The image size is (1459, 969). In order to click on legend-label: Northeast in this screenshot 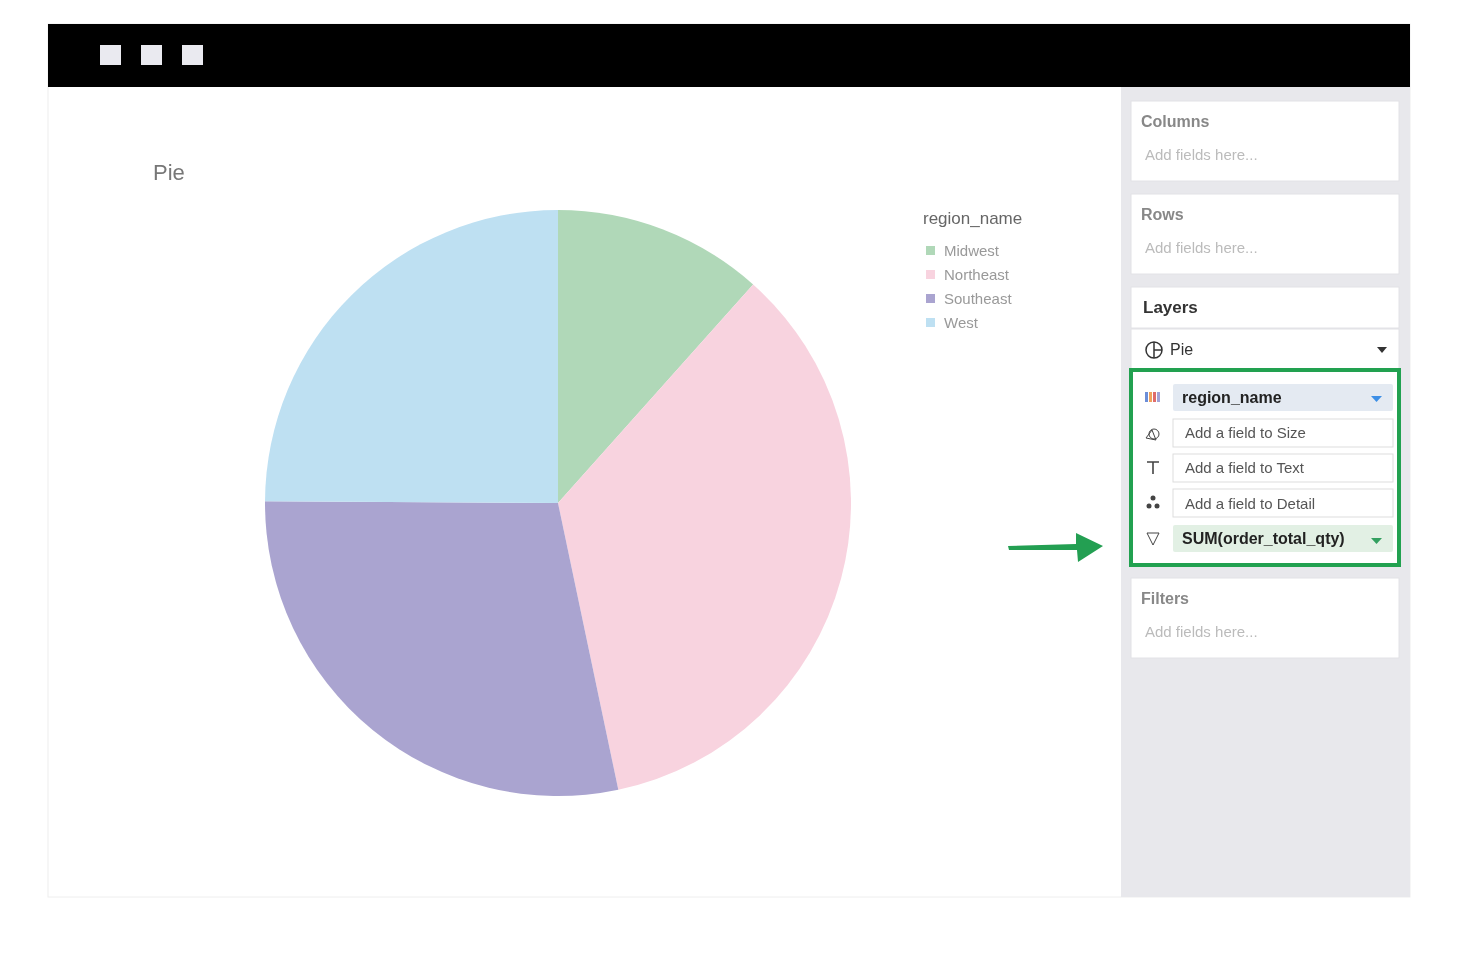, I will do `click(977, 274)`.